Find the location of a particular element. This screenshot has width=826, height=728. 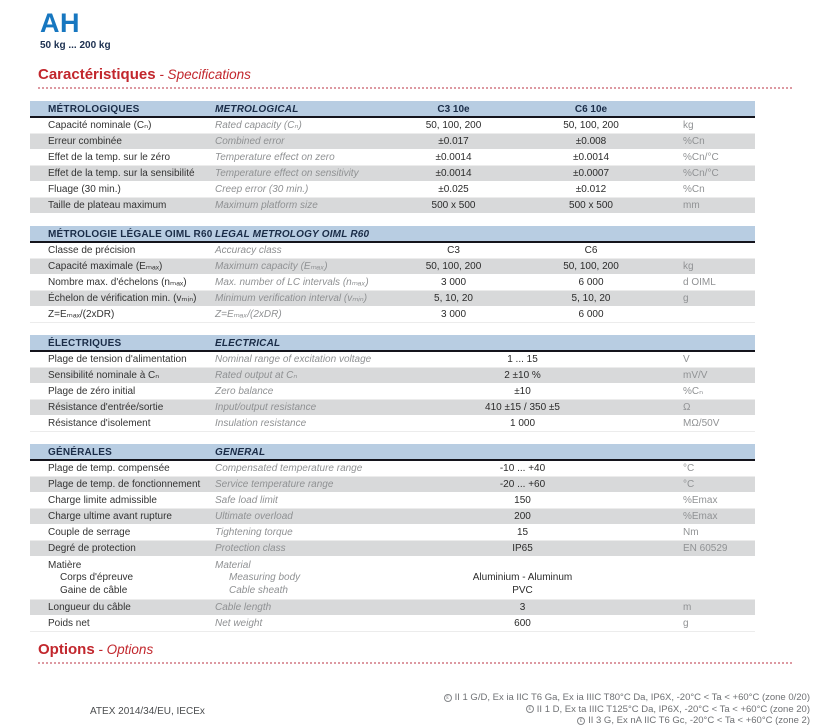

cell-label-en: Zero balance is located at coordinates (244, 391).